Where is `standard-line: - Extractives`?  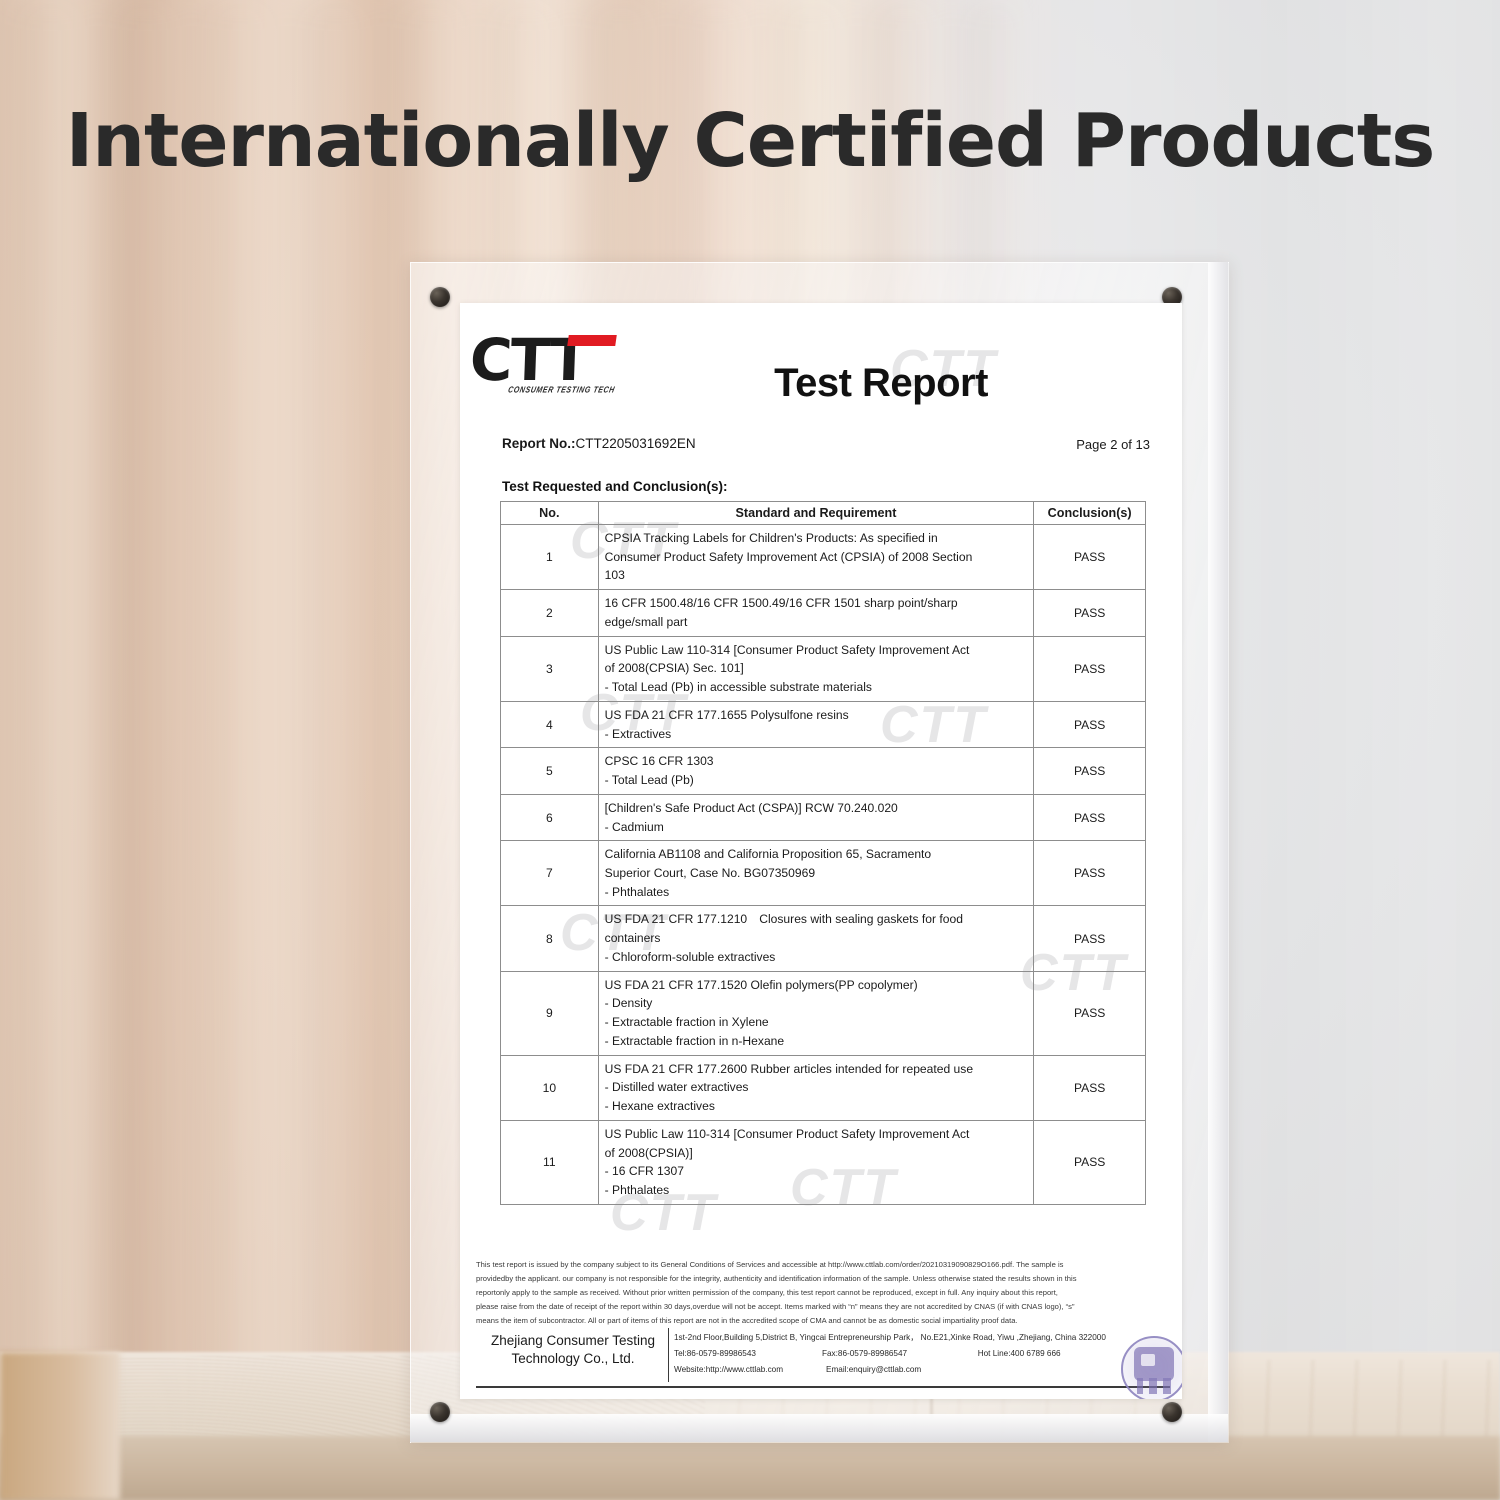 standard-line: - Extractives is located at coordinates (638, 733).